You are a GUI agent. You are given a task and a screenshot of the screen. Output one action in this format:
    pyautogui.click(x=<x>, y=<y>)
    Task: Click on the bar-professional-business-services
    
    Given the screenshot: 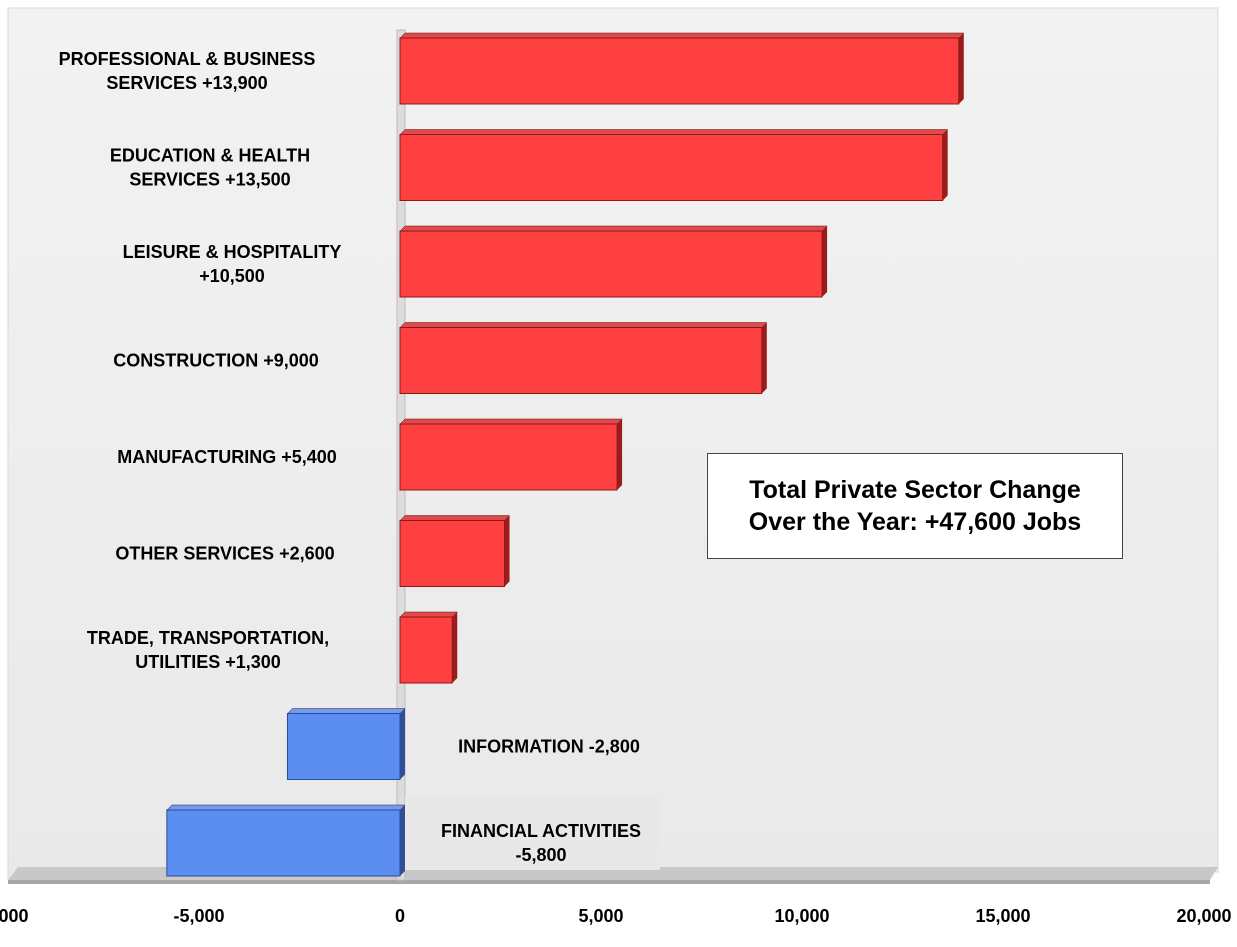 What is the action you would take?
    pyautogui.click(x=682, y=68)
    